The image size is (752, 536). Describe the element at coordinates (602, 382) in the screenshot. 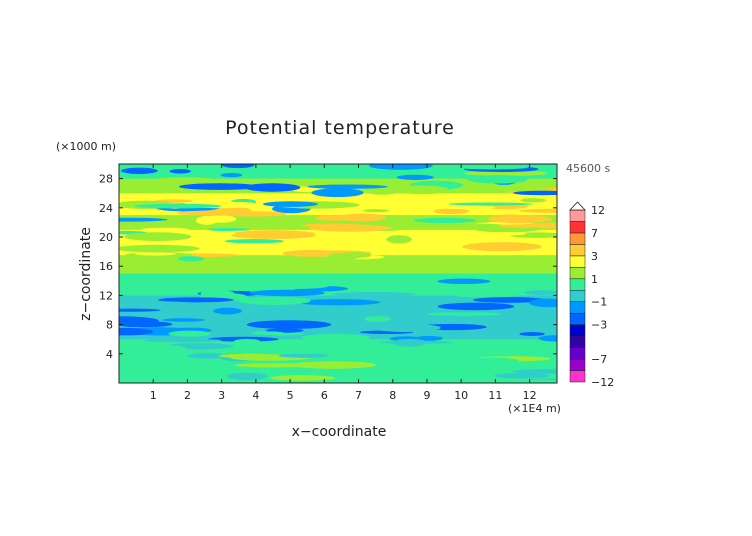

I see `colorbar-tick-label: −12` at that location.